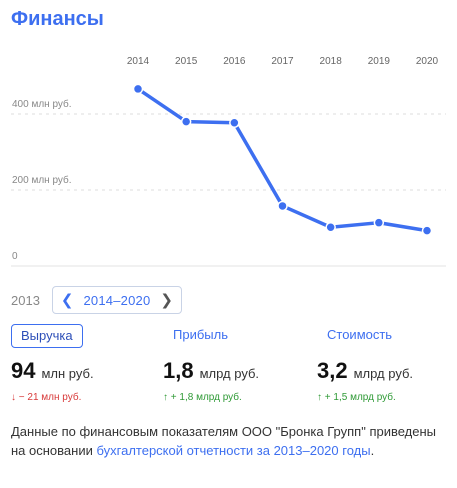  Describe the element at coordinates (57, 19) in the screenshot. I see `page-title: Финансы` at that location.